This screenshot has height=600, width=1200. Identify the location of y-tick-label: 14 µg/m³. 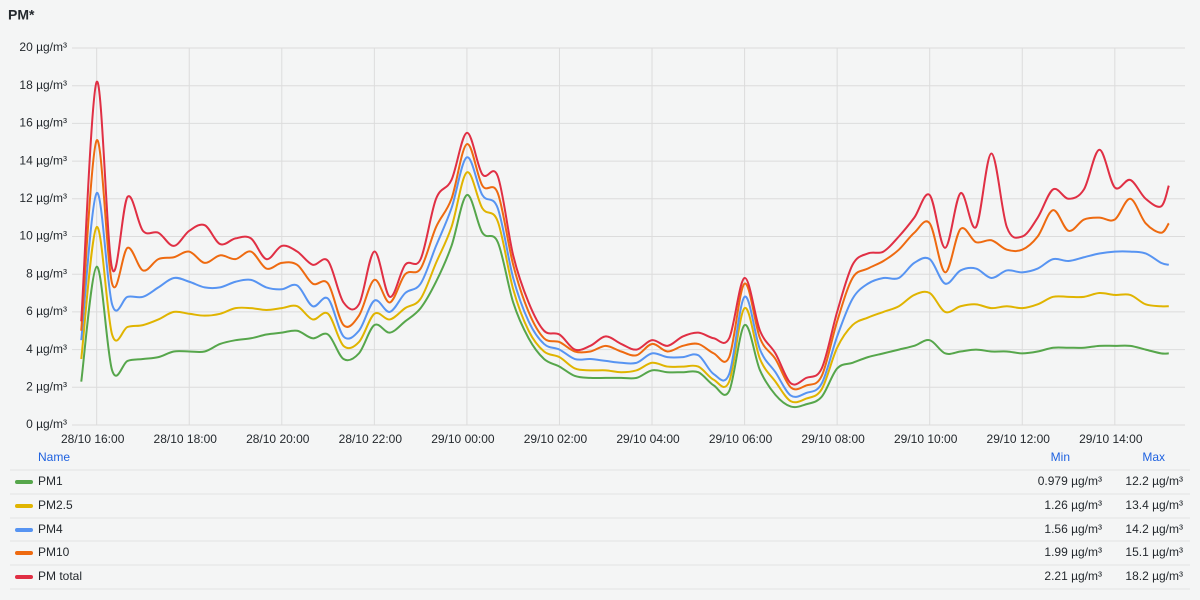
(43, 160).